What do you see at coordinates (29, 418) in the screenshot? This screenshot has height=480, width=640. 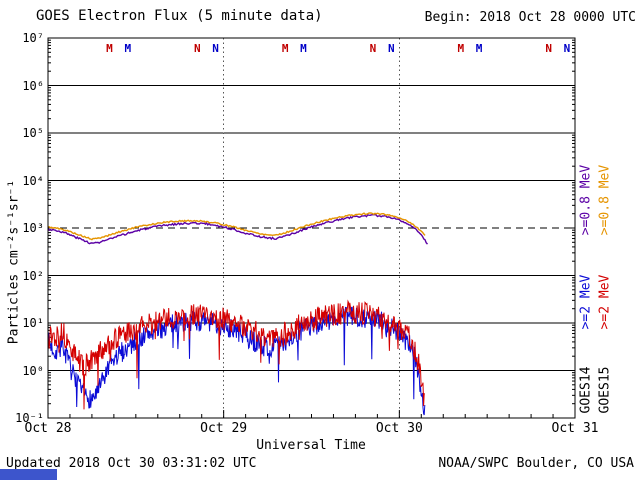 I see `y-tick-label: 10⁻¹` at bounding box center [29, 418].